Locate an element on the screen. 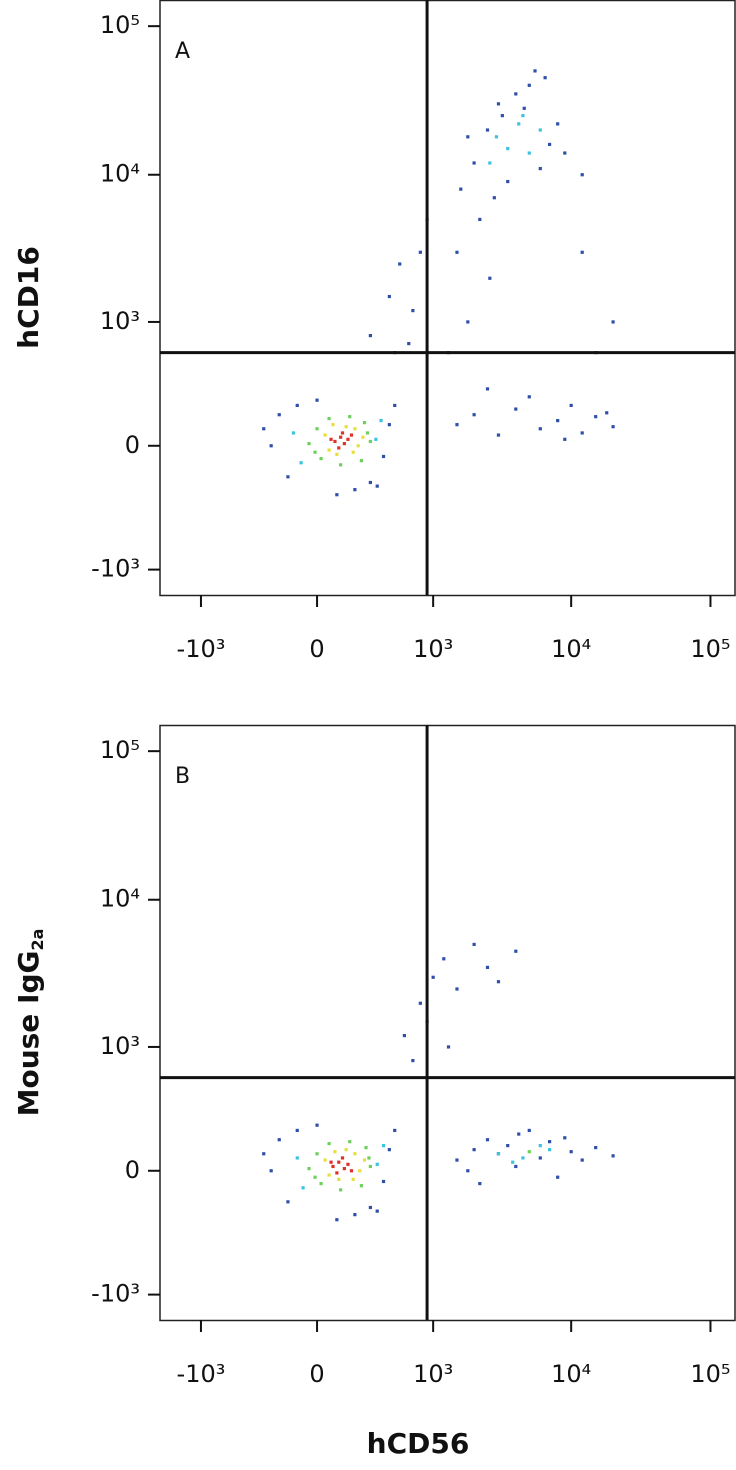  y-tick-label: 10³ is located at coordinates (120, 321).